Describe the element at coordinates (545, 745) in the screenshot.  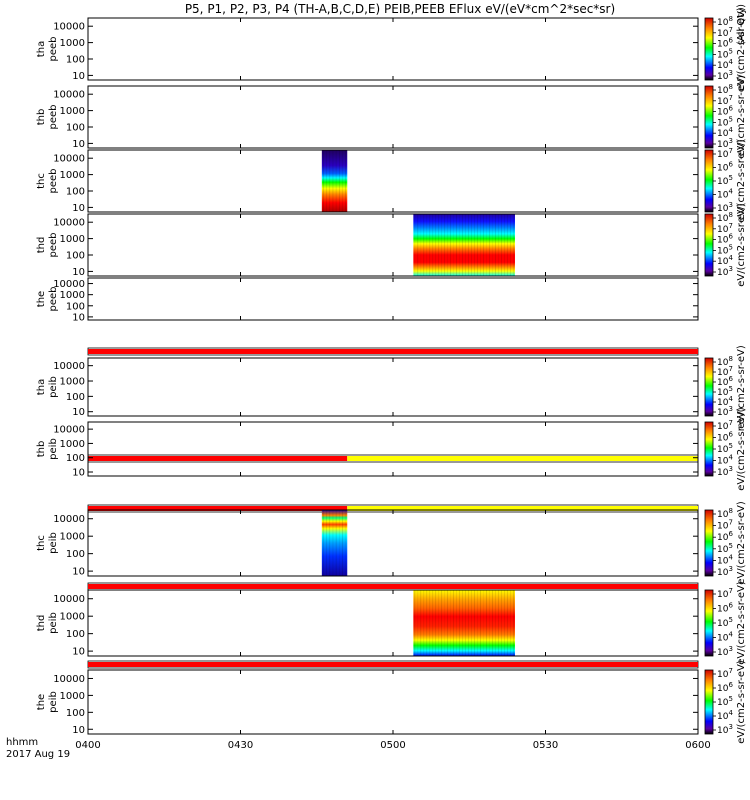
I see `x-tick-label: 0530` at that location.